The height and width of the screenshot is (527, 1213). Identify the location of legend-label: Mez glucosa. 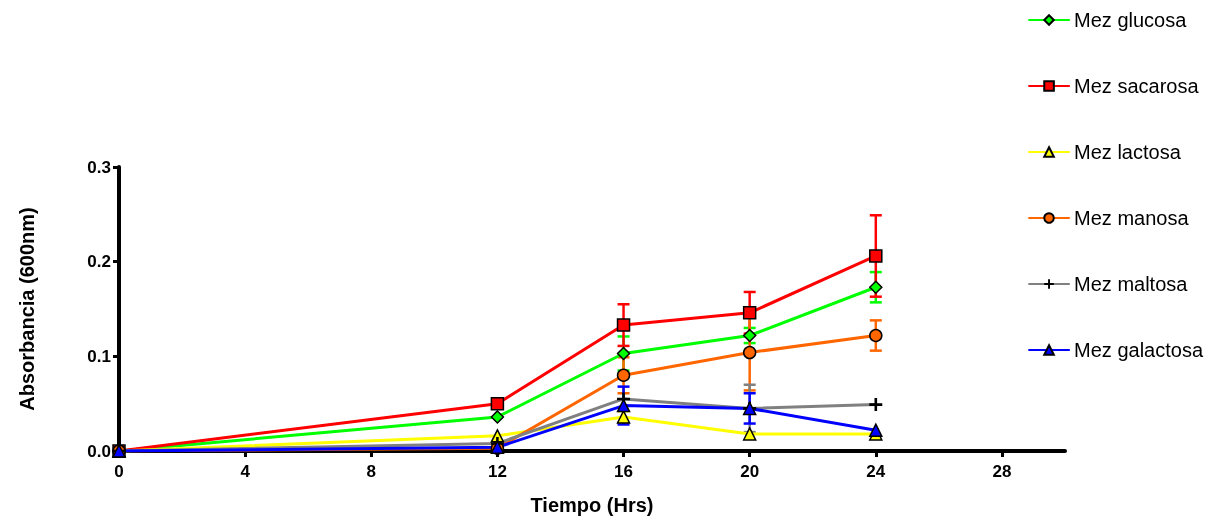
(1131, 20).